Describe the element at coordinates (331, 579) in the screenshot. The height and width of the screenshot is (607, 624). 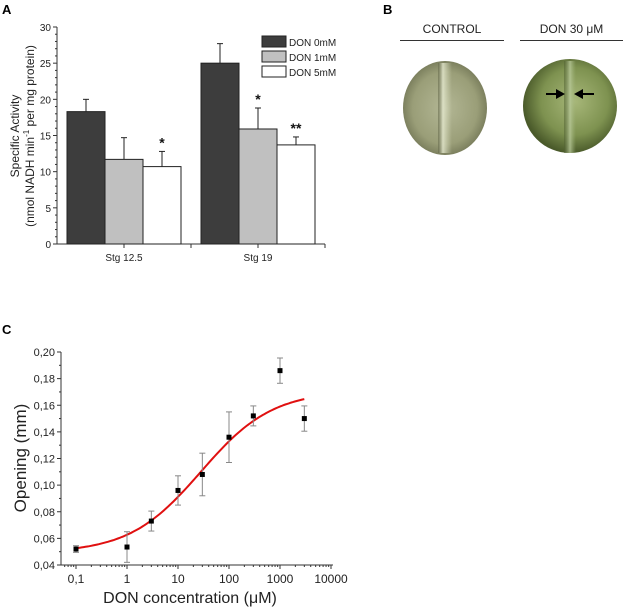
I see `x-tick-label: 10000` at that location.